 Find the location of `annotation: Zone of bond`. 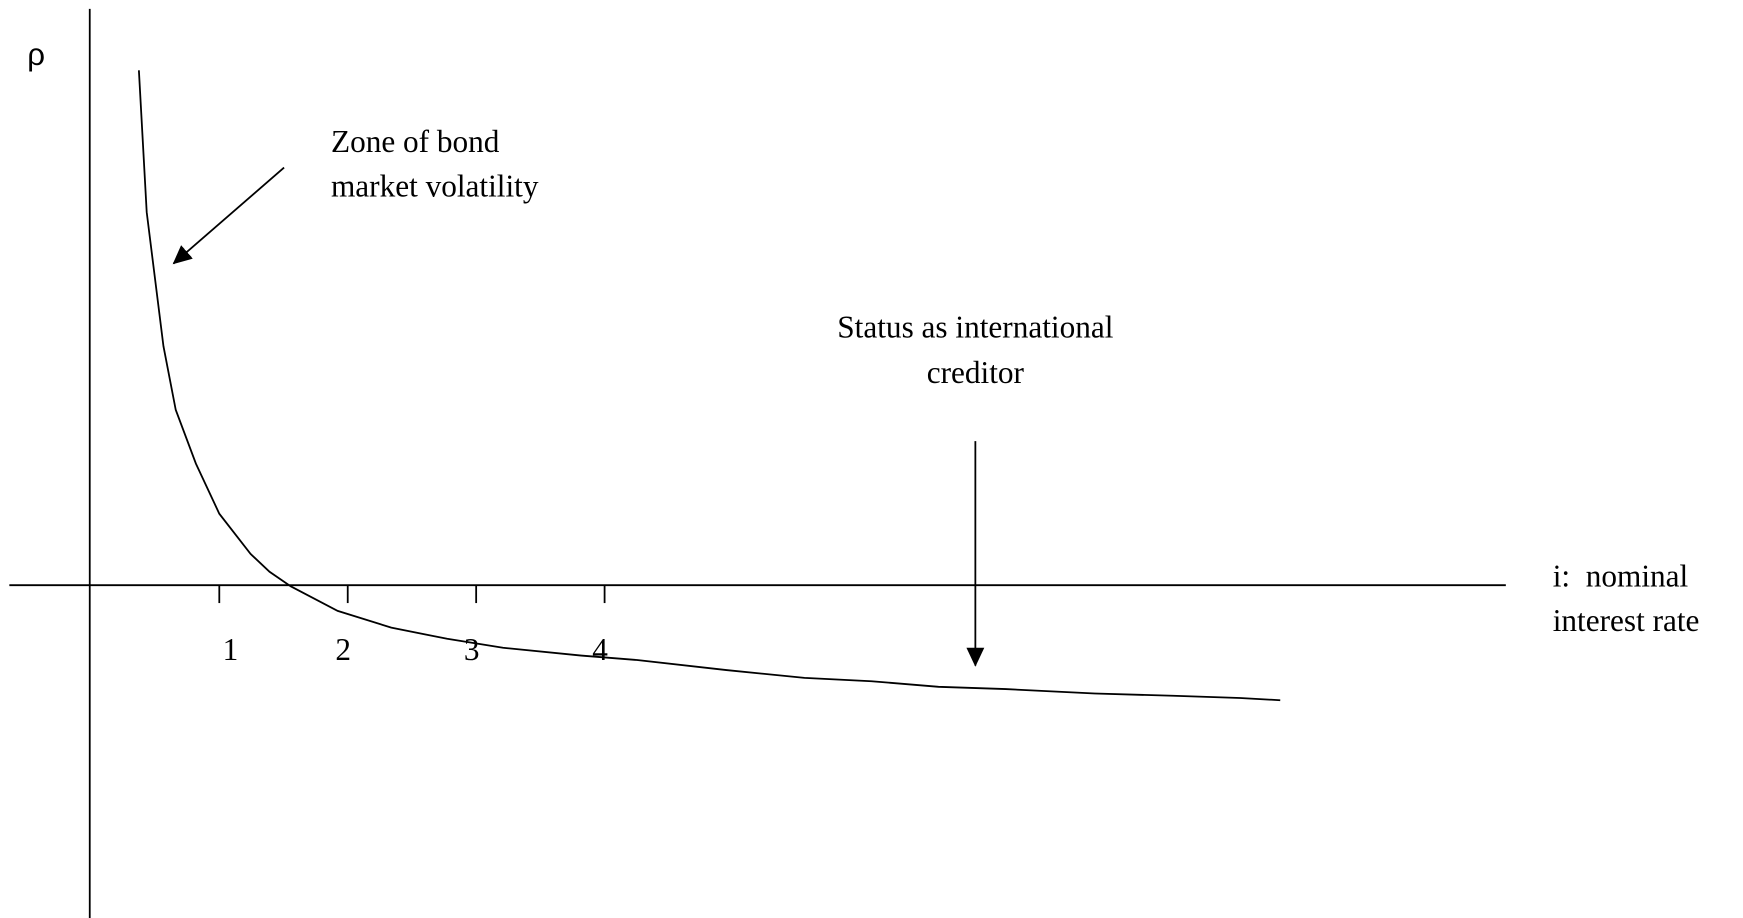

annotation: Zone of bond is located at coordinates (415, 141).